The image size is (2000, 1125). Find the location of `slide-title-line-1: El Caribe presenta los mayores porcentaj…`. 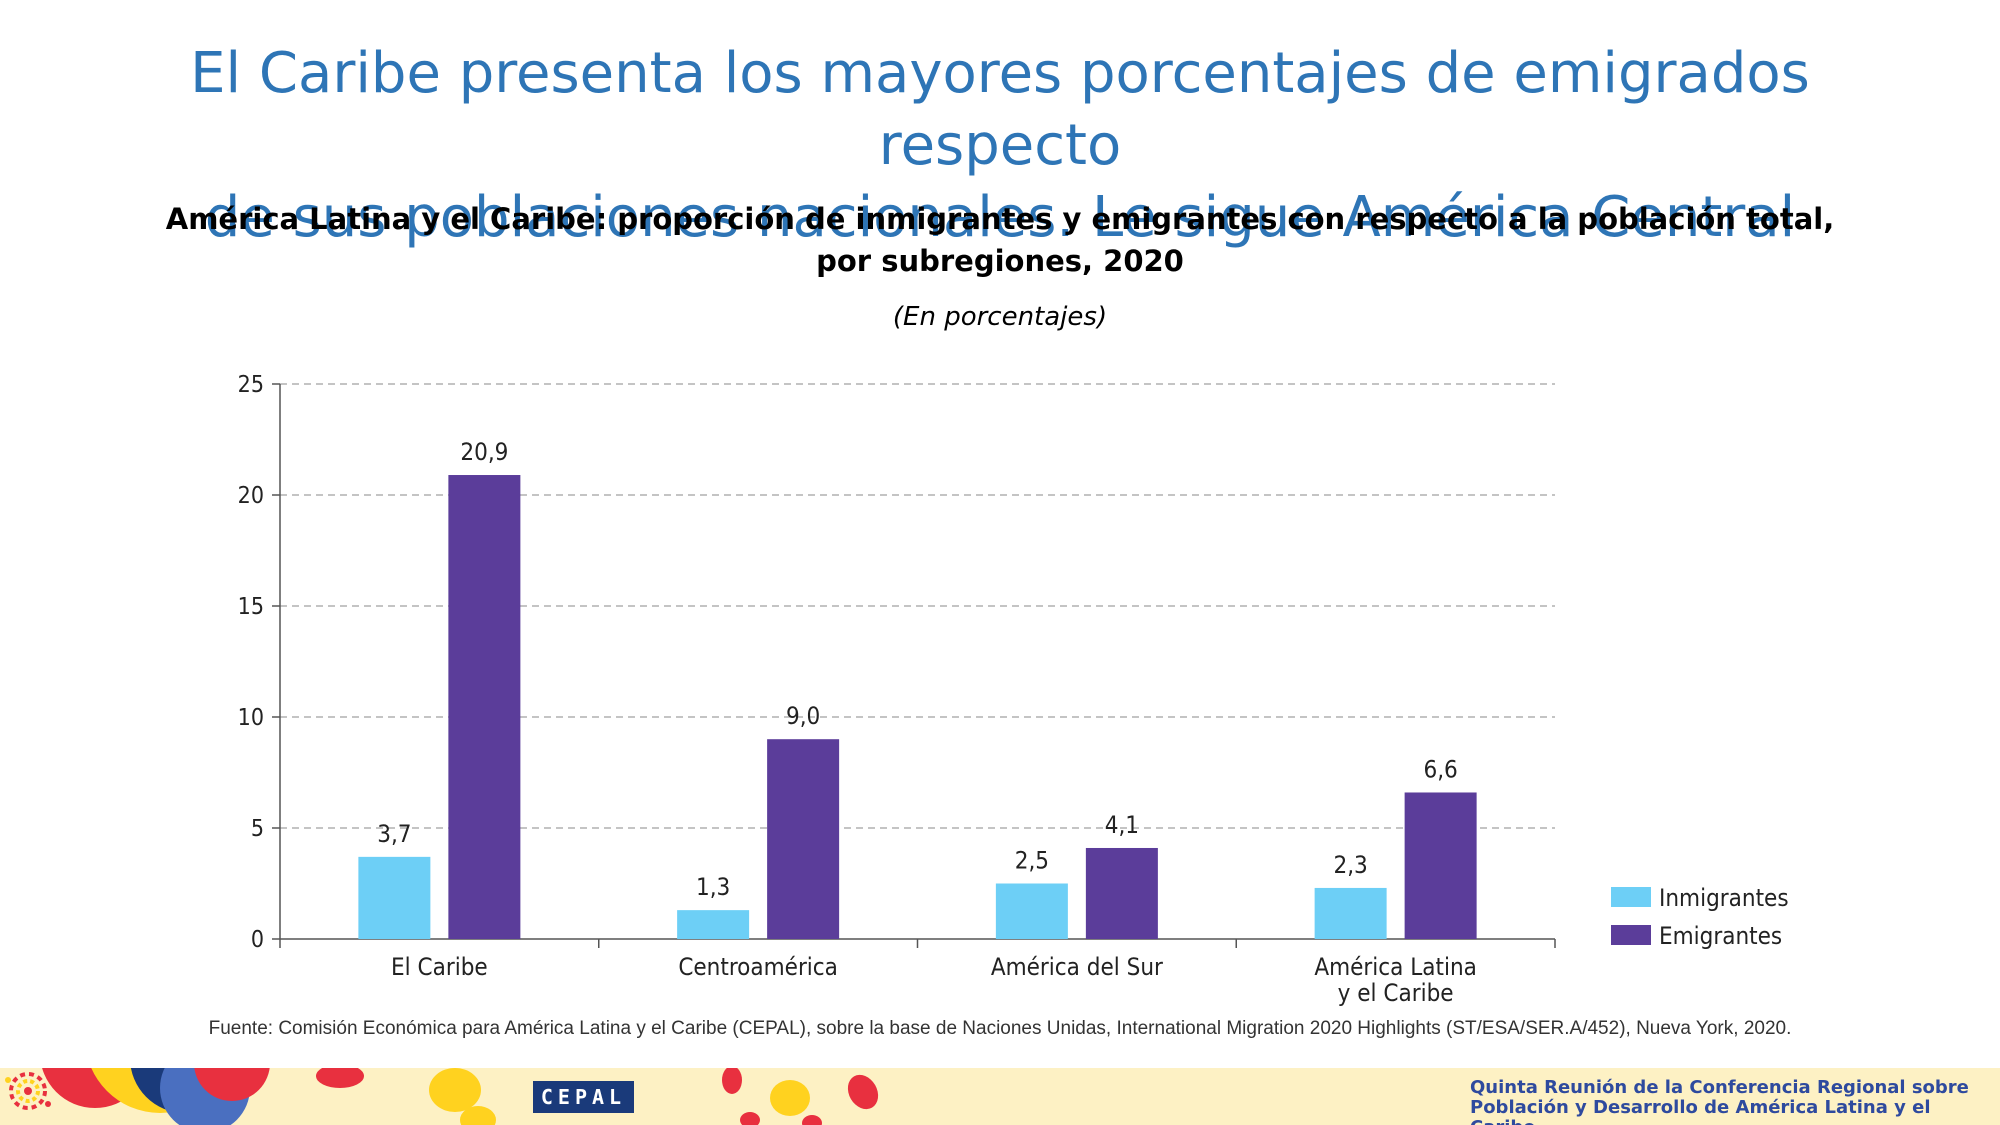

slide-title-line-1: El Caribe presenta los mayores porcentaj… is located at coordinates (1000, 109).